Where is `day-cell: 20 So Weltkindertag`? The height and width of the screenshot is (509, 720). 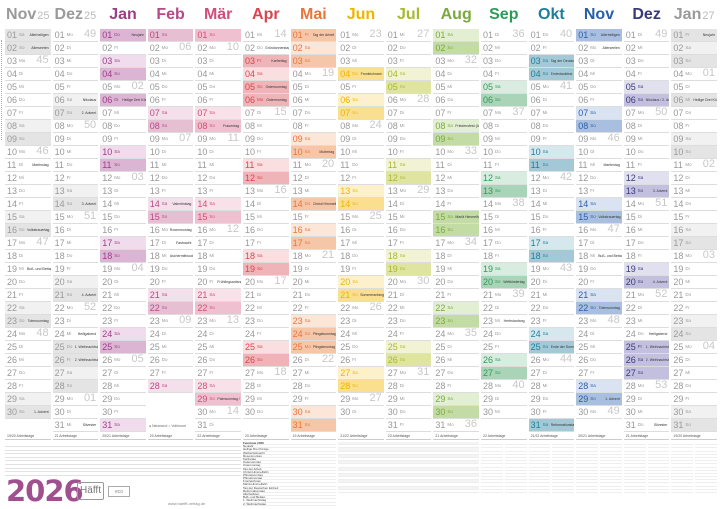 day-cell: 20 So Weltkindertag is located at coordinates (504, 282).